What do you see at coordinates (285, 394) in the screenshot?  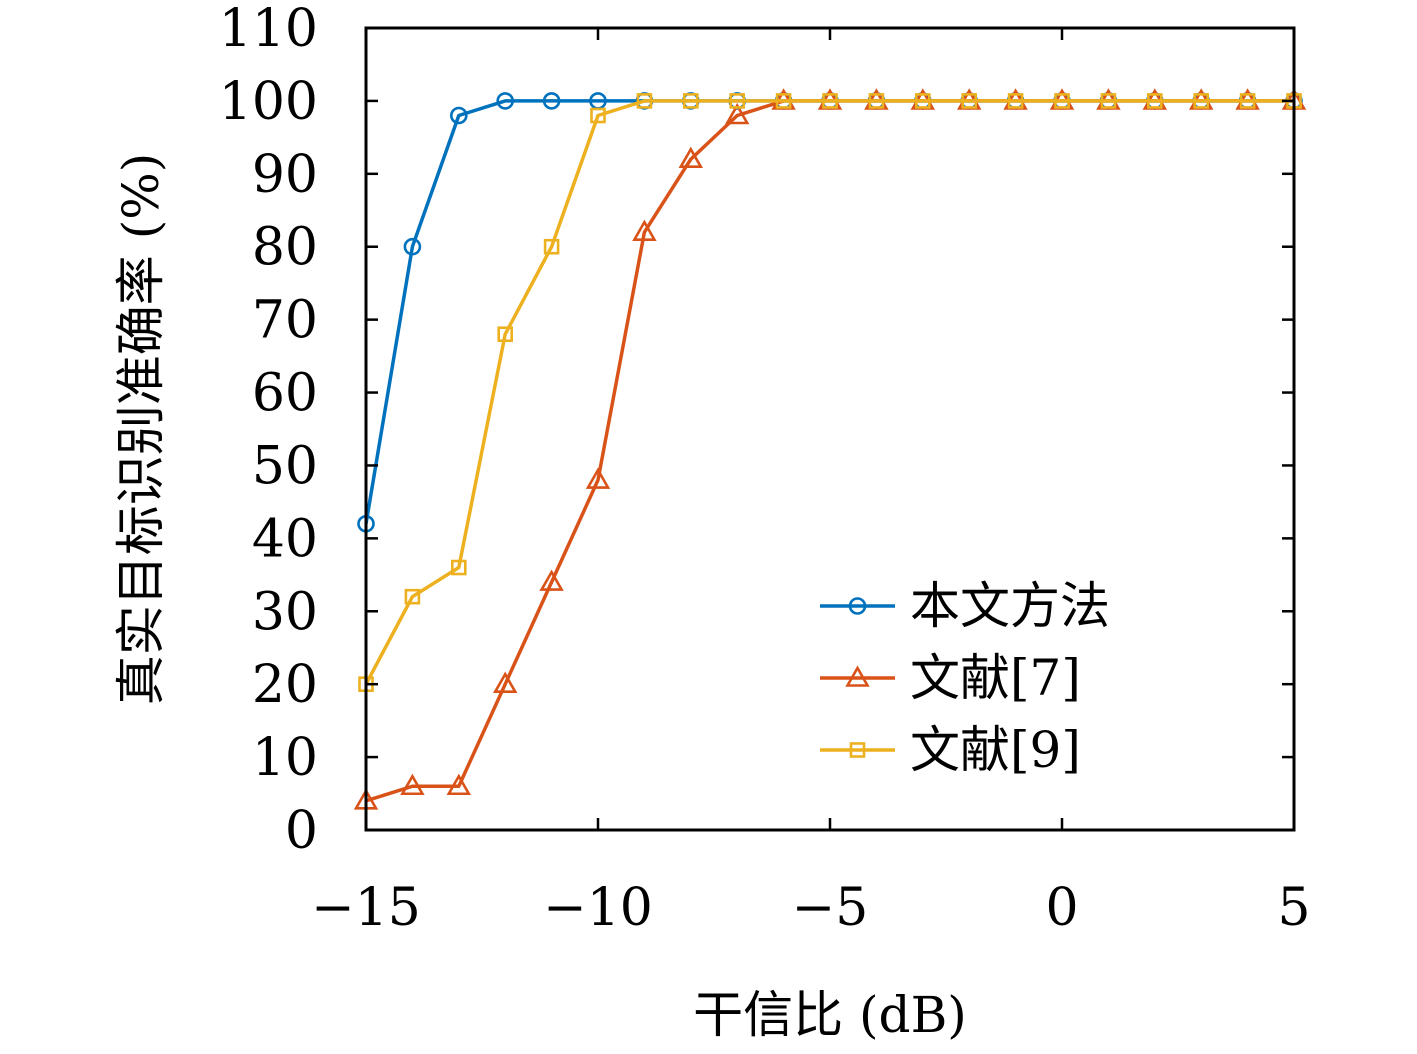 I see `y-tick-label: 60` at bounding box center [285, 394].